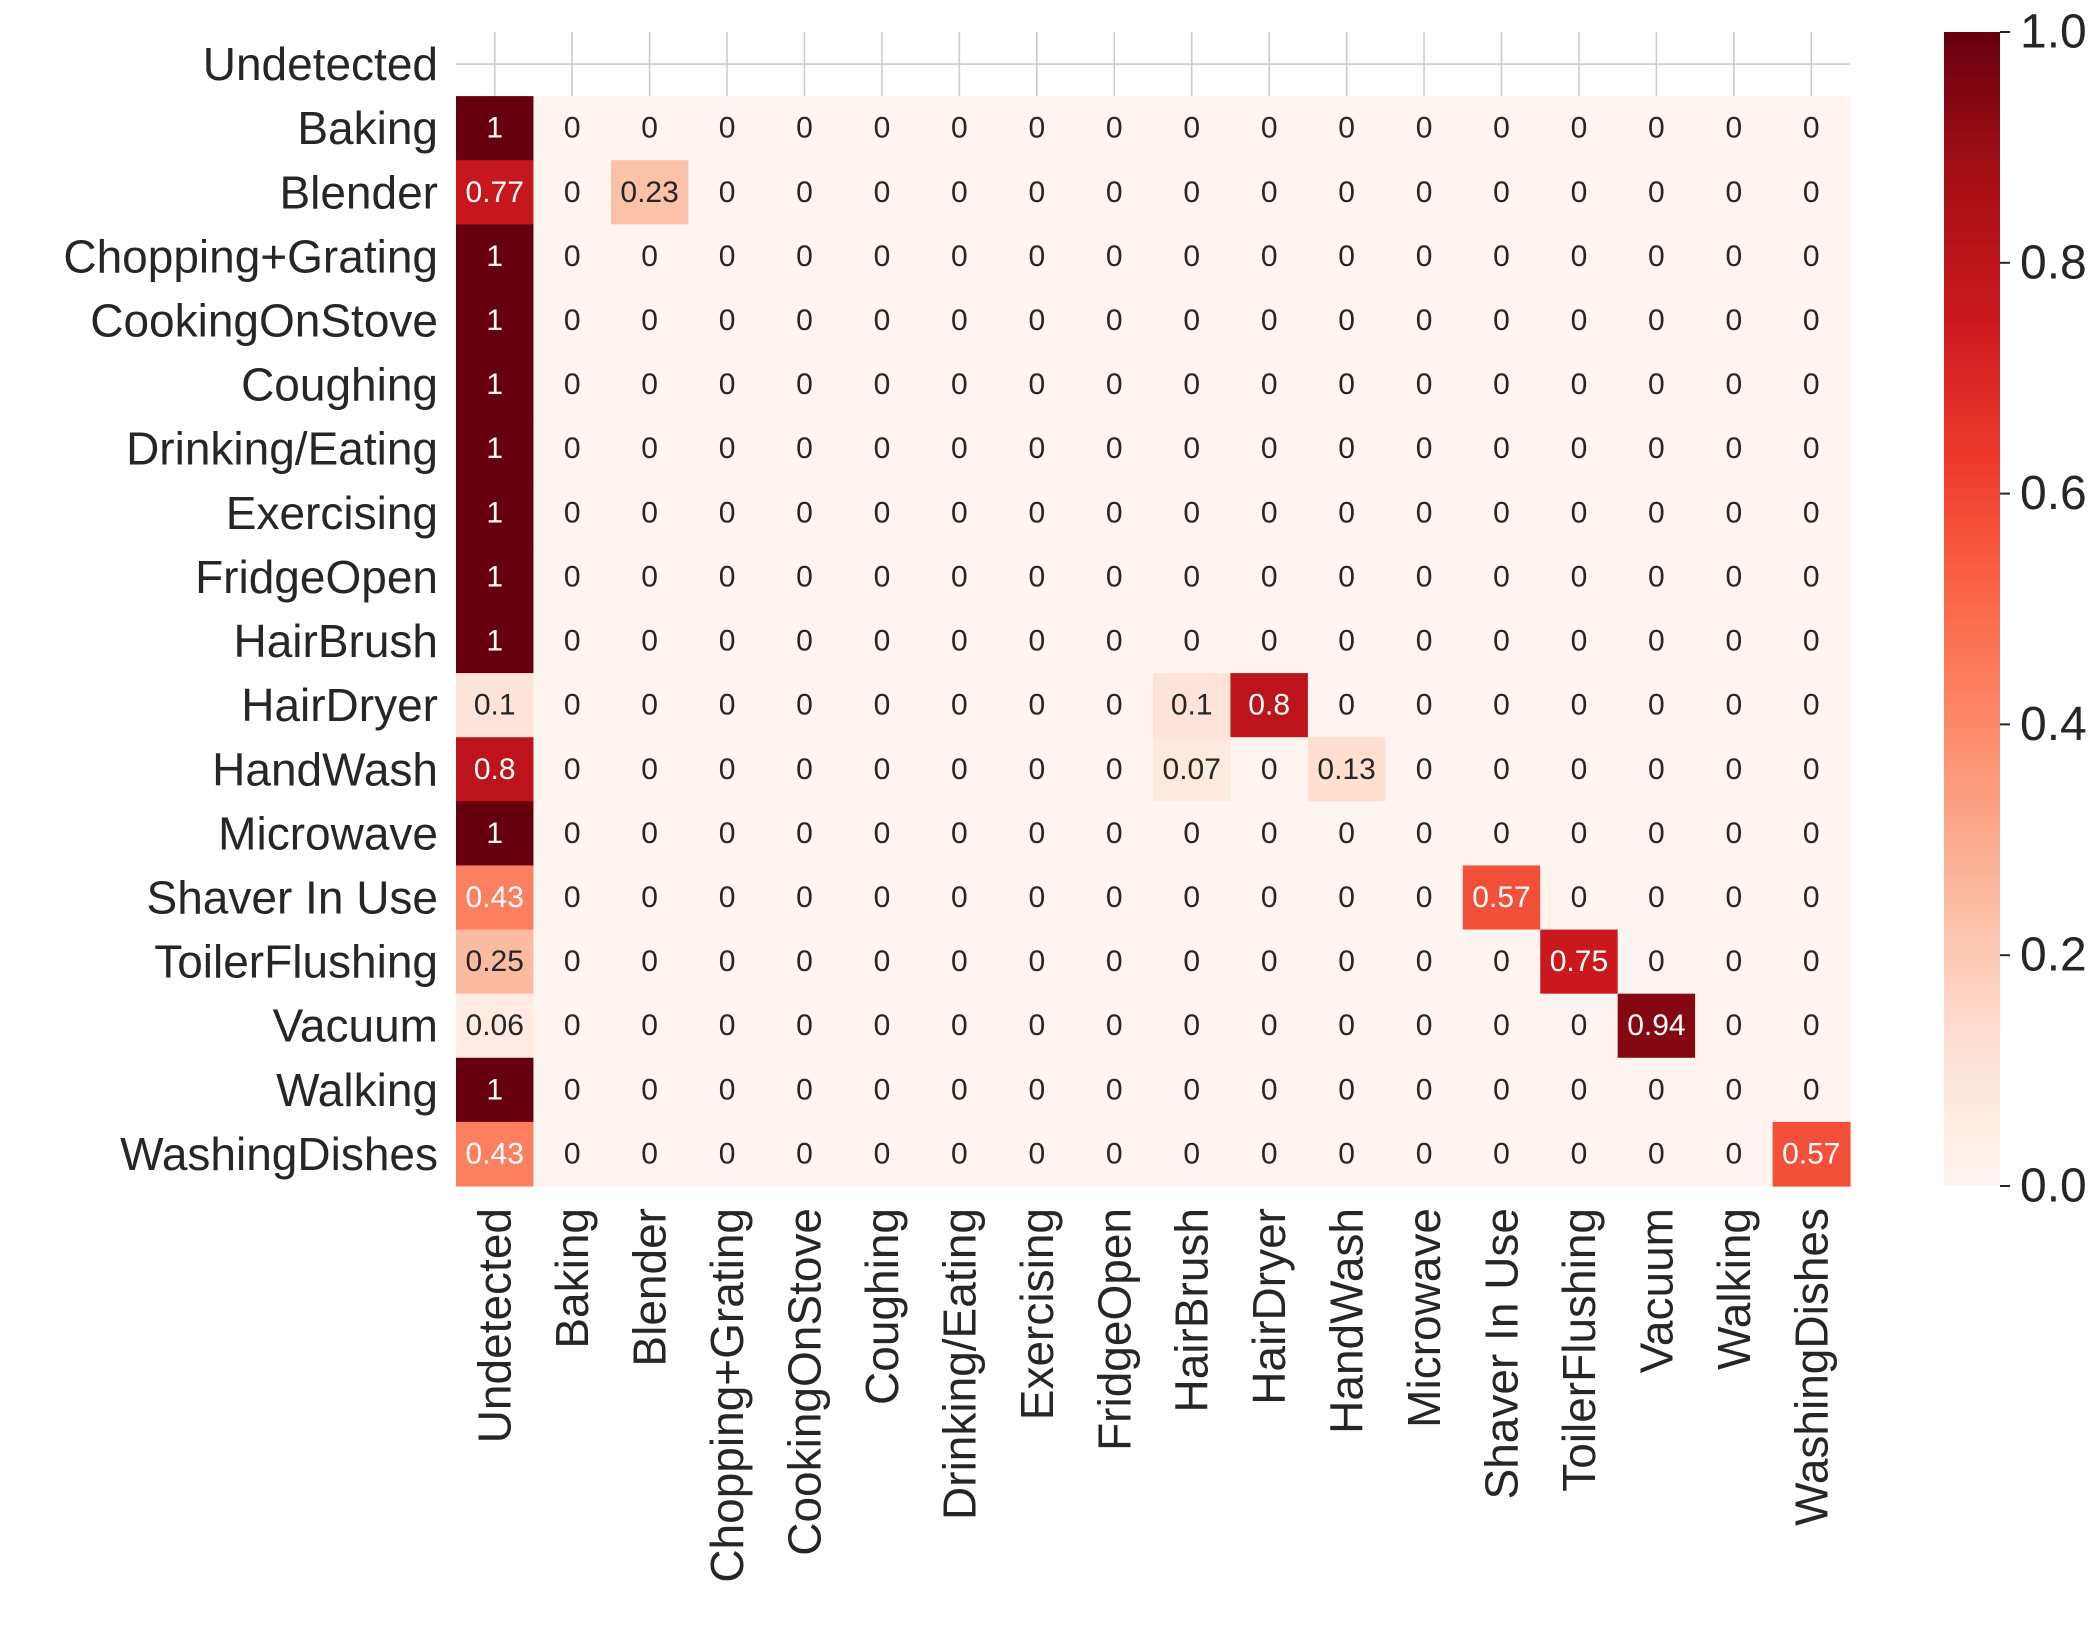 The height and width of the screenshot is (1644, 2098). Describe the element at coordinates (1424, 1318) in the screenshot. I see `x-tick-label: Microwave` at that location.